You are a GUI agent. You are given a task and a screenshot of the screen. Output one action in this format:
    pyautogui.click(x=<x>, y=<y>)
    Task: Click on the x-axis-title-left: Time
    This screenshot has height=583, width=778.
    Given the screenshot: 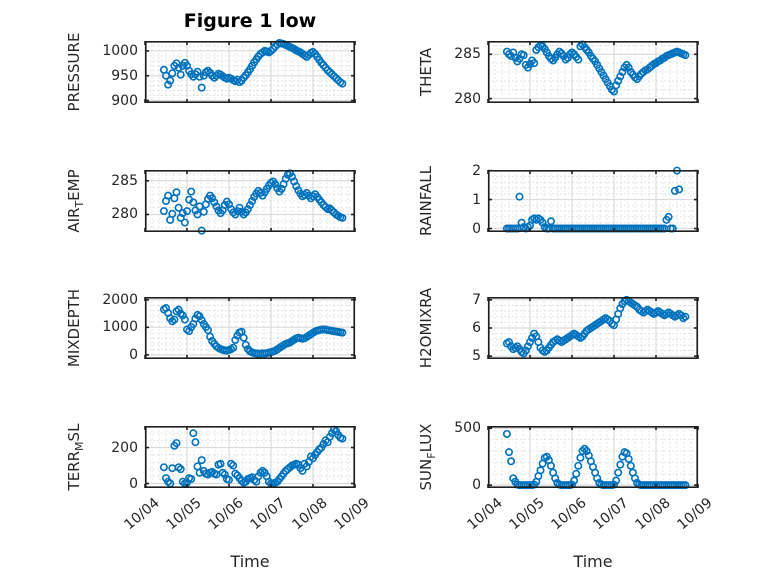 What is the action you would take?
    pyautogui.click(x=250, y=561)
    